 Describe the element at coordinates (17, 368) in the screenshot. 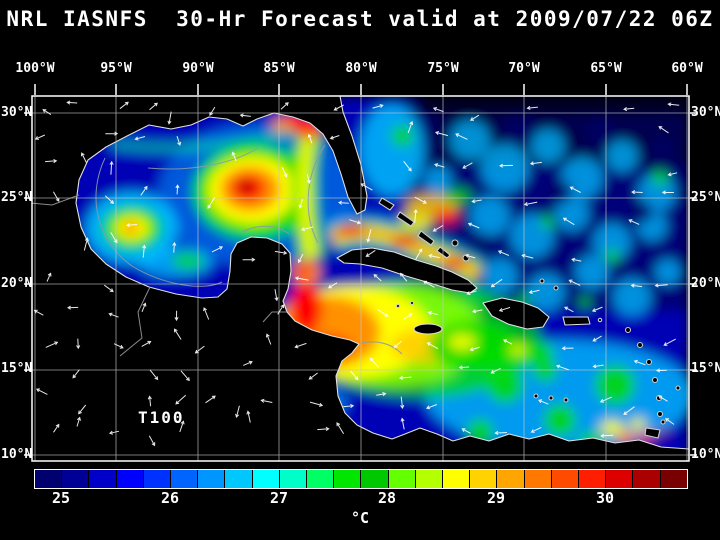

I see `lat-label-left-15n: 15°N` at that location.